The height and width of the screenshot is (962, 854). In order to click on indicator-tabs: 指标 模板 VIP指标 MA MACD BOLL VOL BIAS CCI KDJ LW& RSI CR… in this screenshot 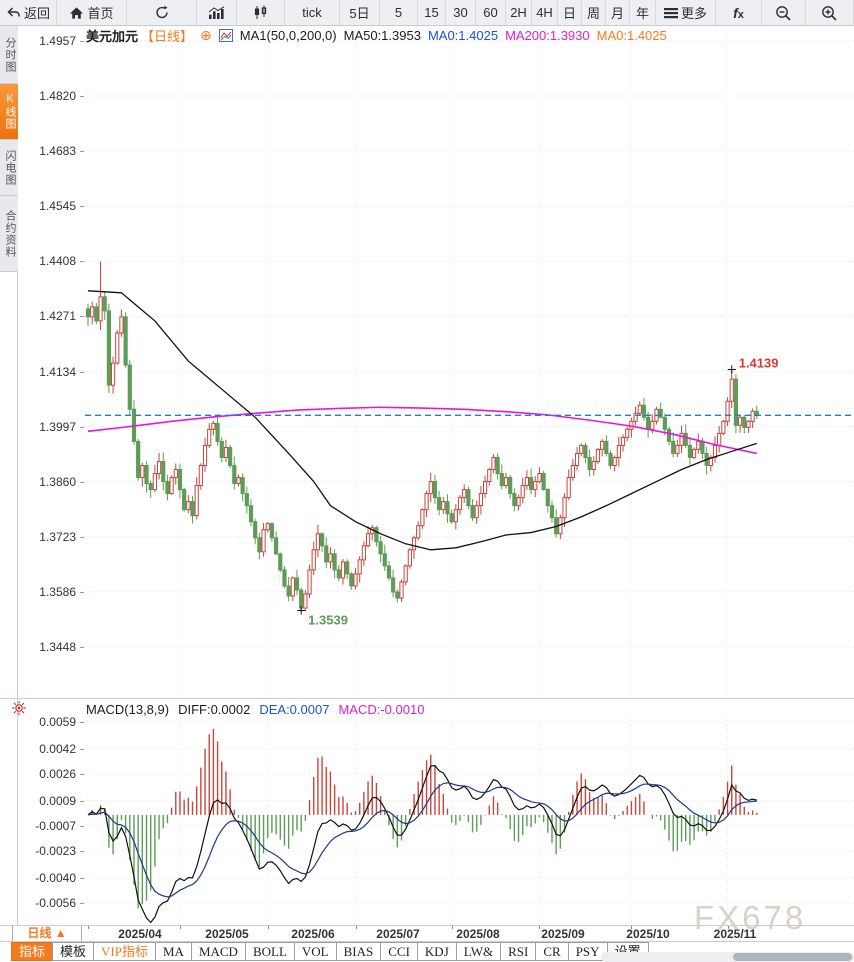, I will do `click(330, 951)`.